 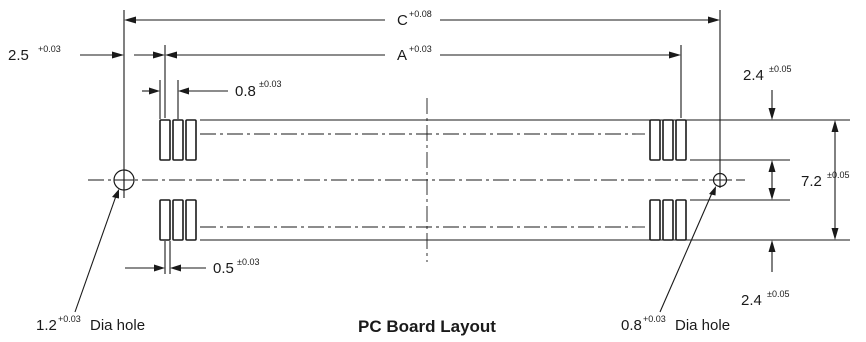 I want to click on dim-pin-width-value: 0.8, so click(x=245, y=91).